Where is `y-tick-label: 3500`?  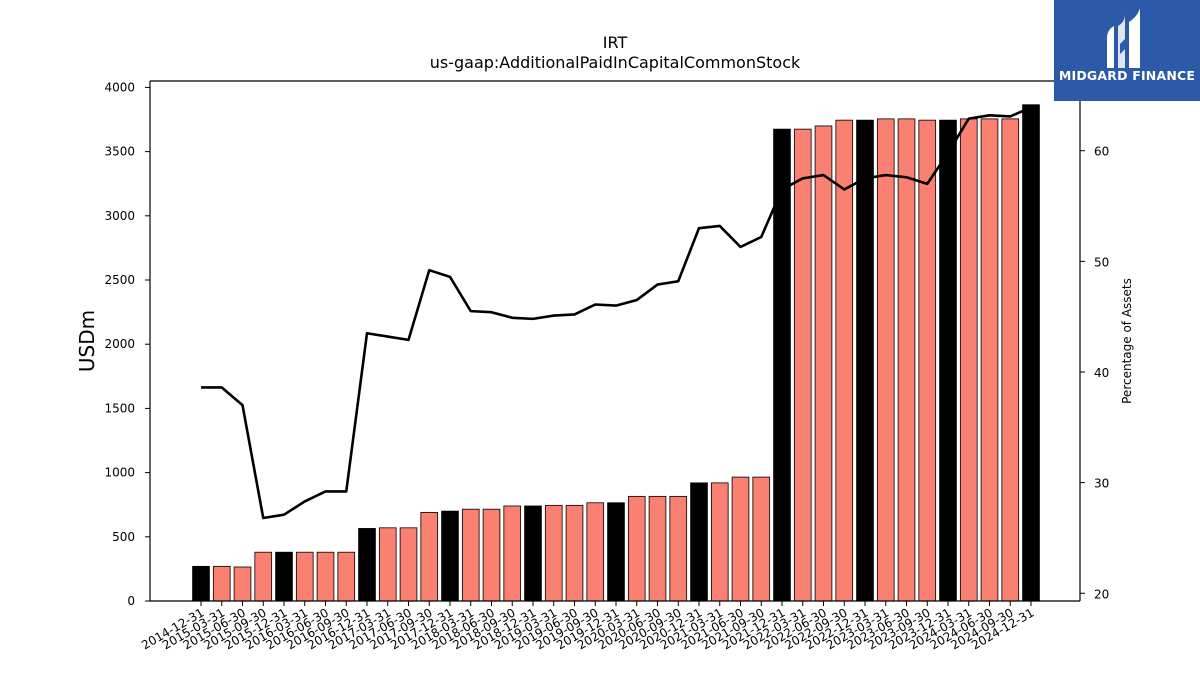
y-tick-label: 3500 is located at coordinates (119, 152).